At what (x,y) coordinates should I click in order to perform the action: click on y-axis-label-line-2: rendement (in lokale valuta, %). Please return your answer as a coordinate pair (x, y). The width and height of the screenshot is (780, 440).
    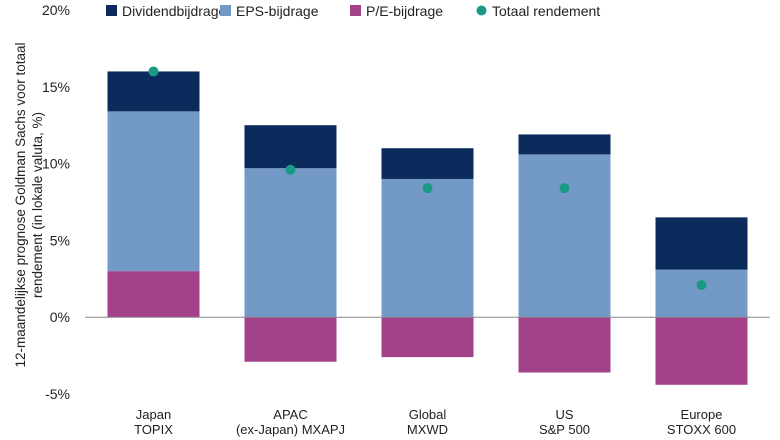
    Looking at the image, I should click on (37, 205).